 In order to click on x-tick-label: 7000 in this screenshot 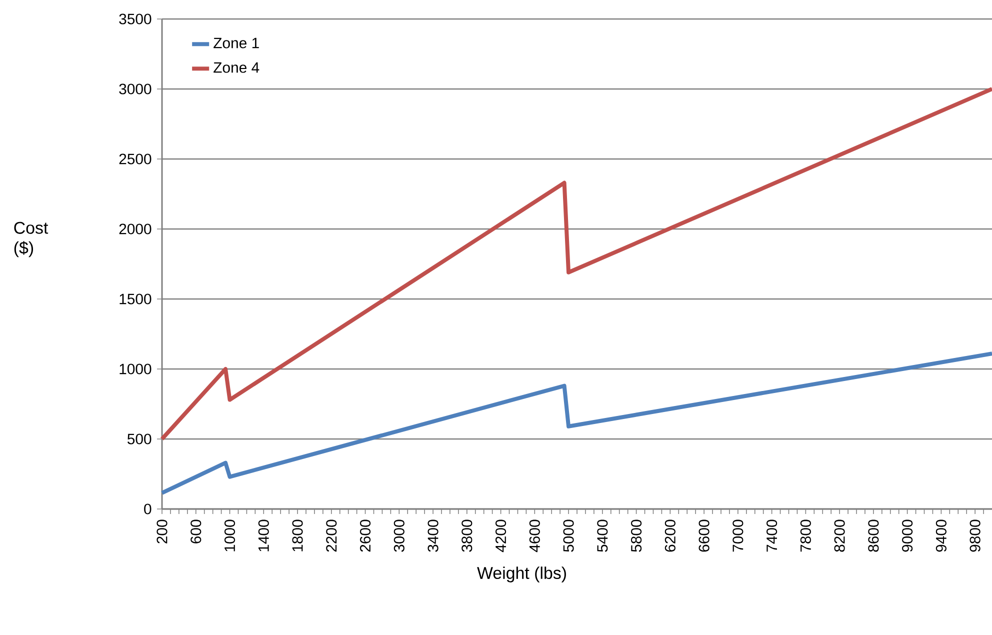, I will do `click(738, 536)`.